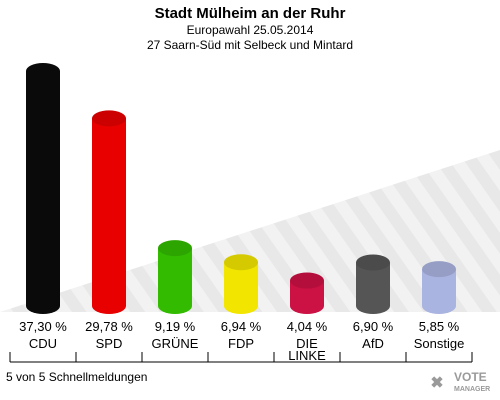 The height and width of the screenshot is (400, 500). I want to click on value-label: 6,94 %, so click(241, 326).